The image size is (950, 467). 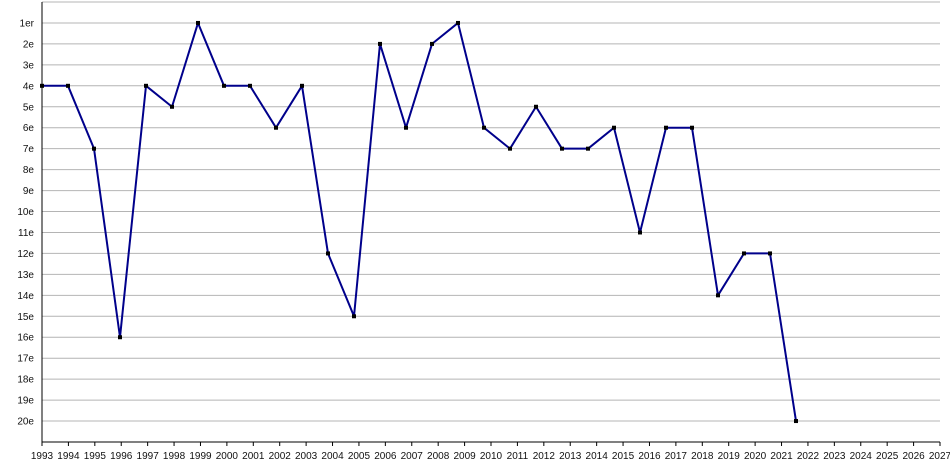 What do you see at coordinates (544, 456) in the screenshot?
I see `x-tick-label: 2012` at bounding box center [544, 456].